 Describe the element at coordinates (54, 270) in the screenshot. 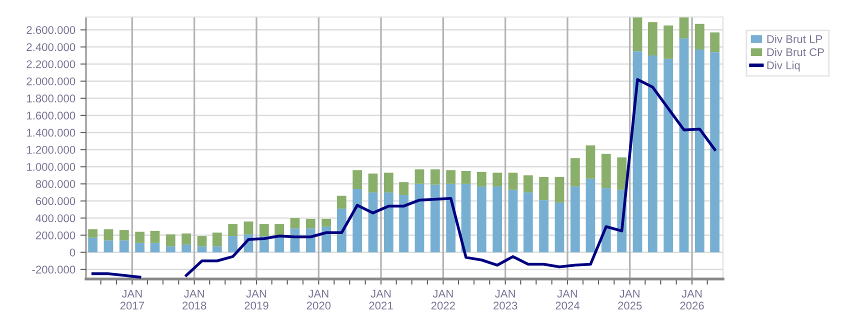

I see `y-tick-label: -200.000` at that location.